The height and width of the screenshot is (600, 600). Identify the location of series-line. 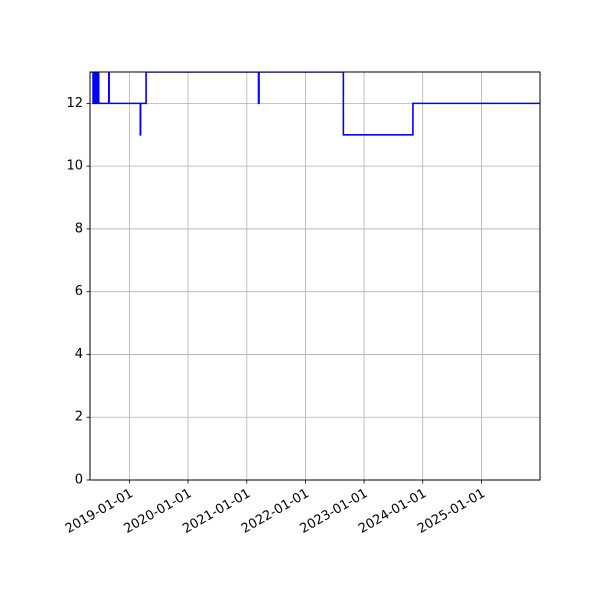
(315, 104).